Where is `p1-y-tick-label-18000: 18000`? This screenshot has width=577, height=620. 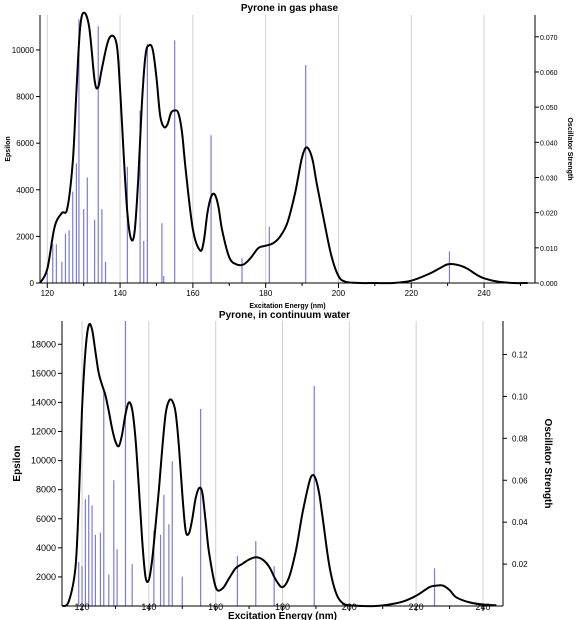
p1-y-tick-label-18000: 18000 is located at coordinates (43, 344).